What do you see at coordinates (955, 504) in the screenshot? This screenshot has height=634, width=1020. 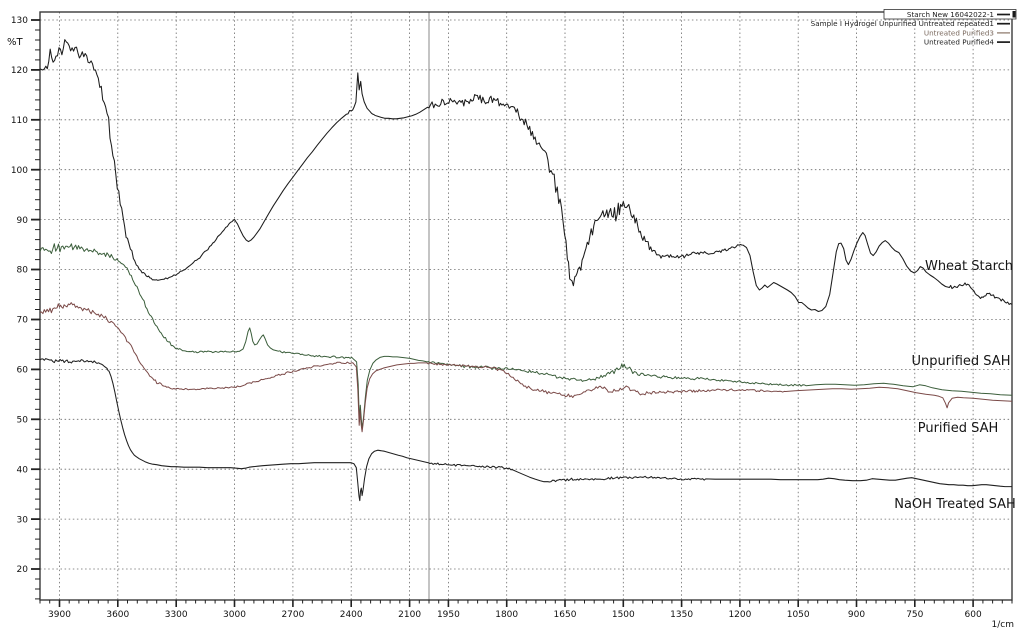 I see `curve-label: NaOH Treated SAH` at bounding box center [955, 504].